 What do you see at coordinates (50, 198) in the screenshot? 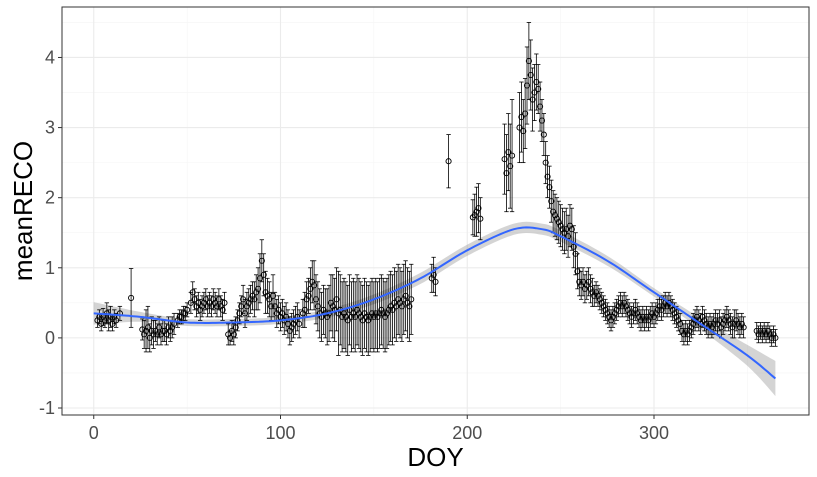
I see `y-tick-label: 2` at bounding box center [50, 198].